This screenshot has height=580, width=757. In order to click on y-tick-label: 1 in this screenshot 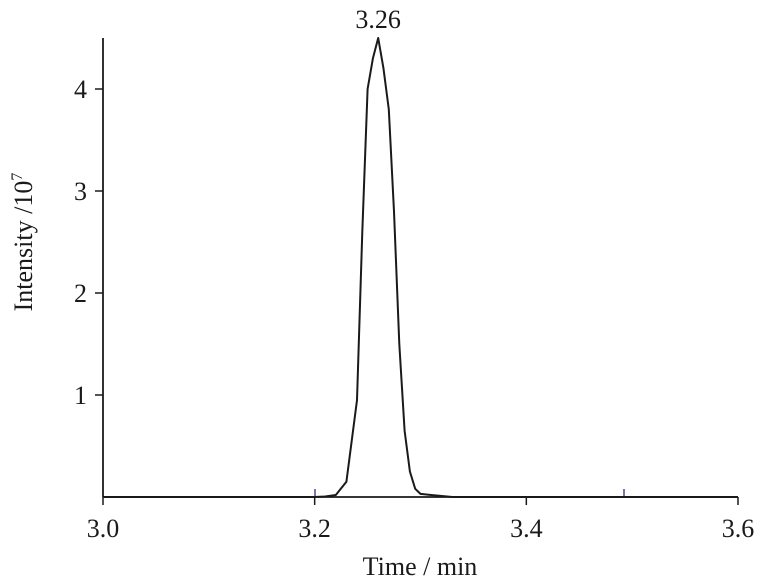, I will do `click(80, 395)`.